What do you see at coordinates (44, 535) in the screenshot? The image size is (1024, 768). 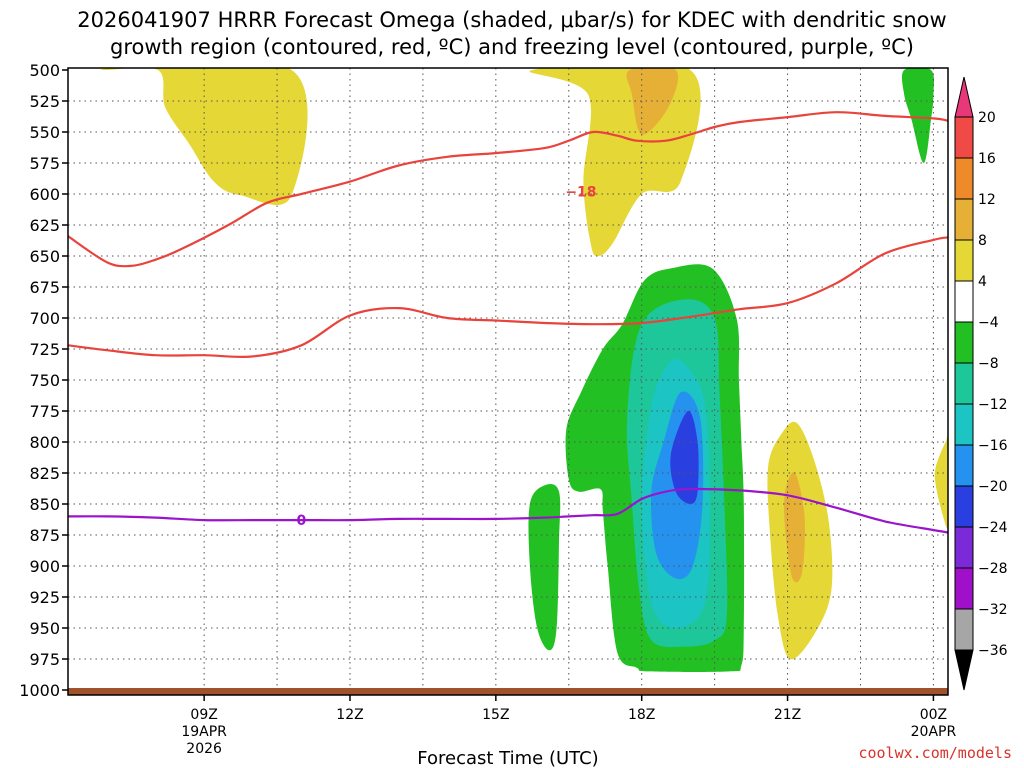 I see `y-tick-label-15: 875` at bounding box center [44, 535].